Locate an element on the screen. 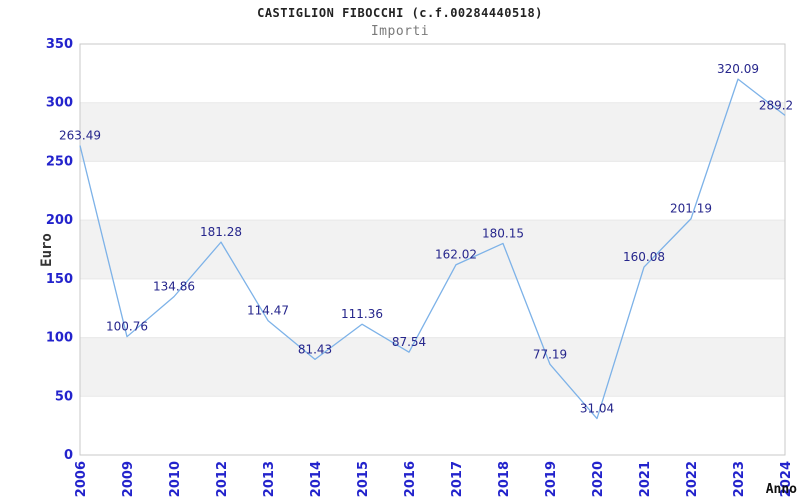 The width and height of the screenshot is (800, 500). x-tick-label: 2015 is located at coordinates (363, 479).